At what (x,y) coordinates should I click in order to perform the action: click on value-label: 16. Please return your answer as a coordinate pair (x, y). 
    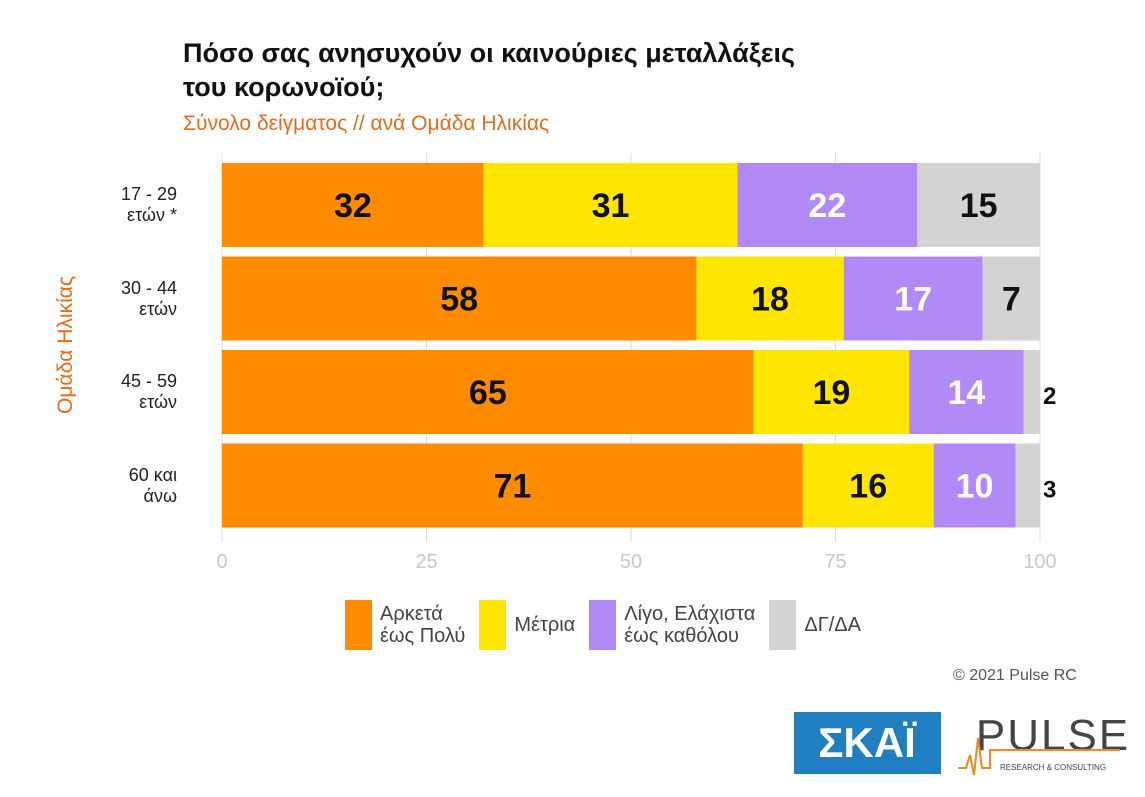
    Looking at the image, I should click on (868, 487).